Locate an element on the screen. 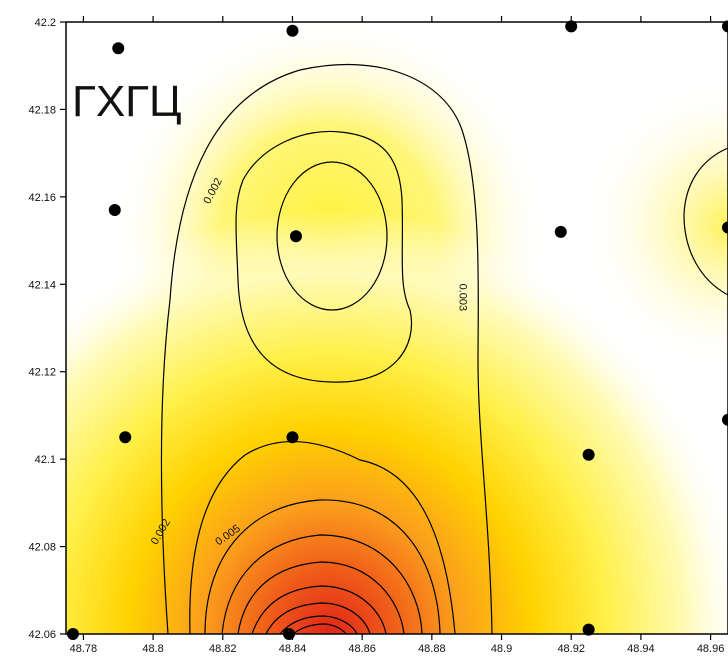 This screenshot has width=728, height=663. y-tick-label-5: 42.1 is located at coordinates (45, 460).